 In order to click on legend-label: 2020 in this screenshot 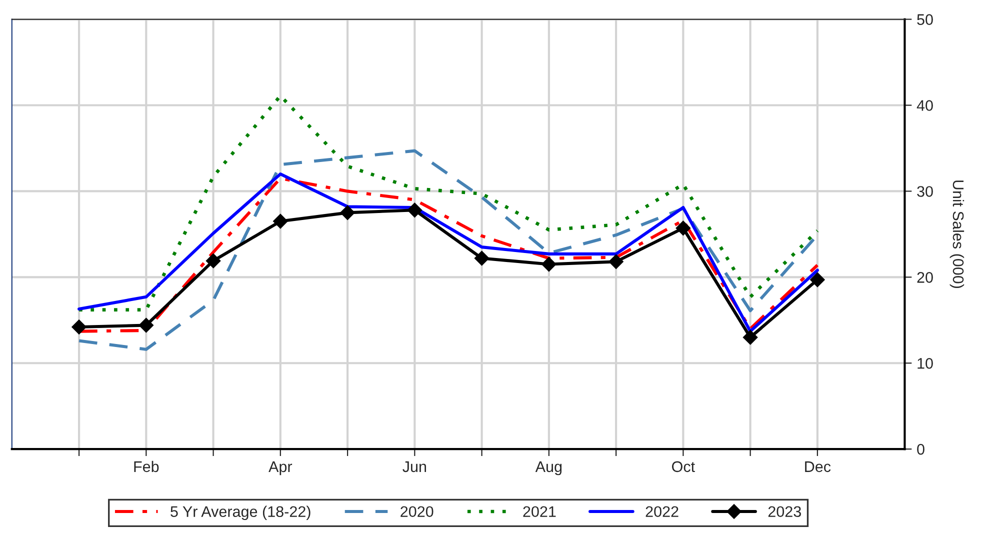, I will do `click(417, 512)`.